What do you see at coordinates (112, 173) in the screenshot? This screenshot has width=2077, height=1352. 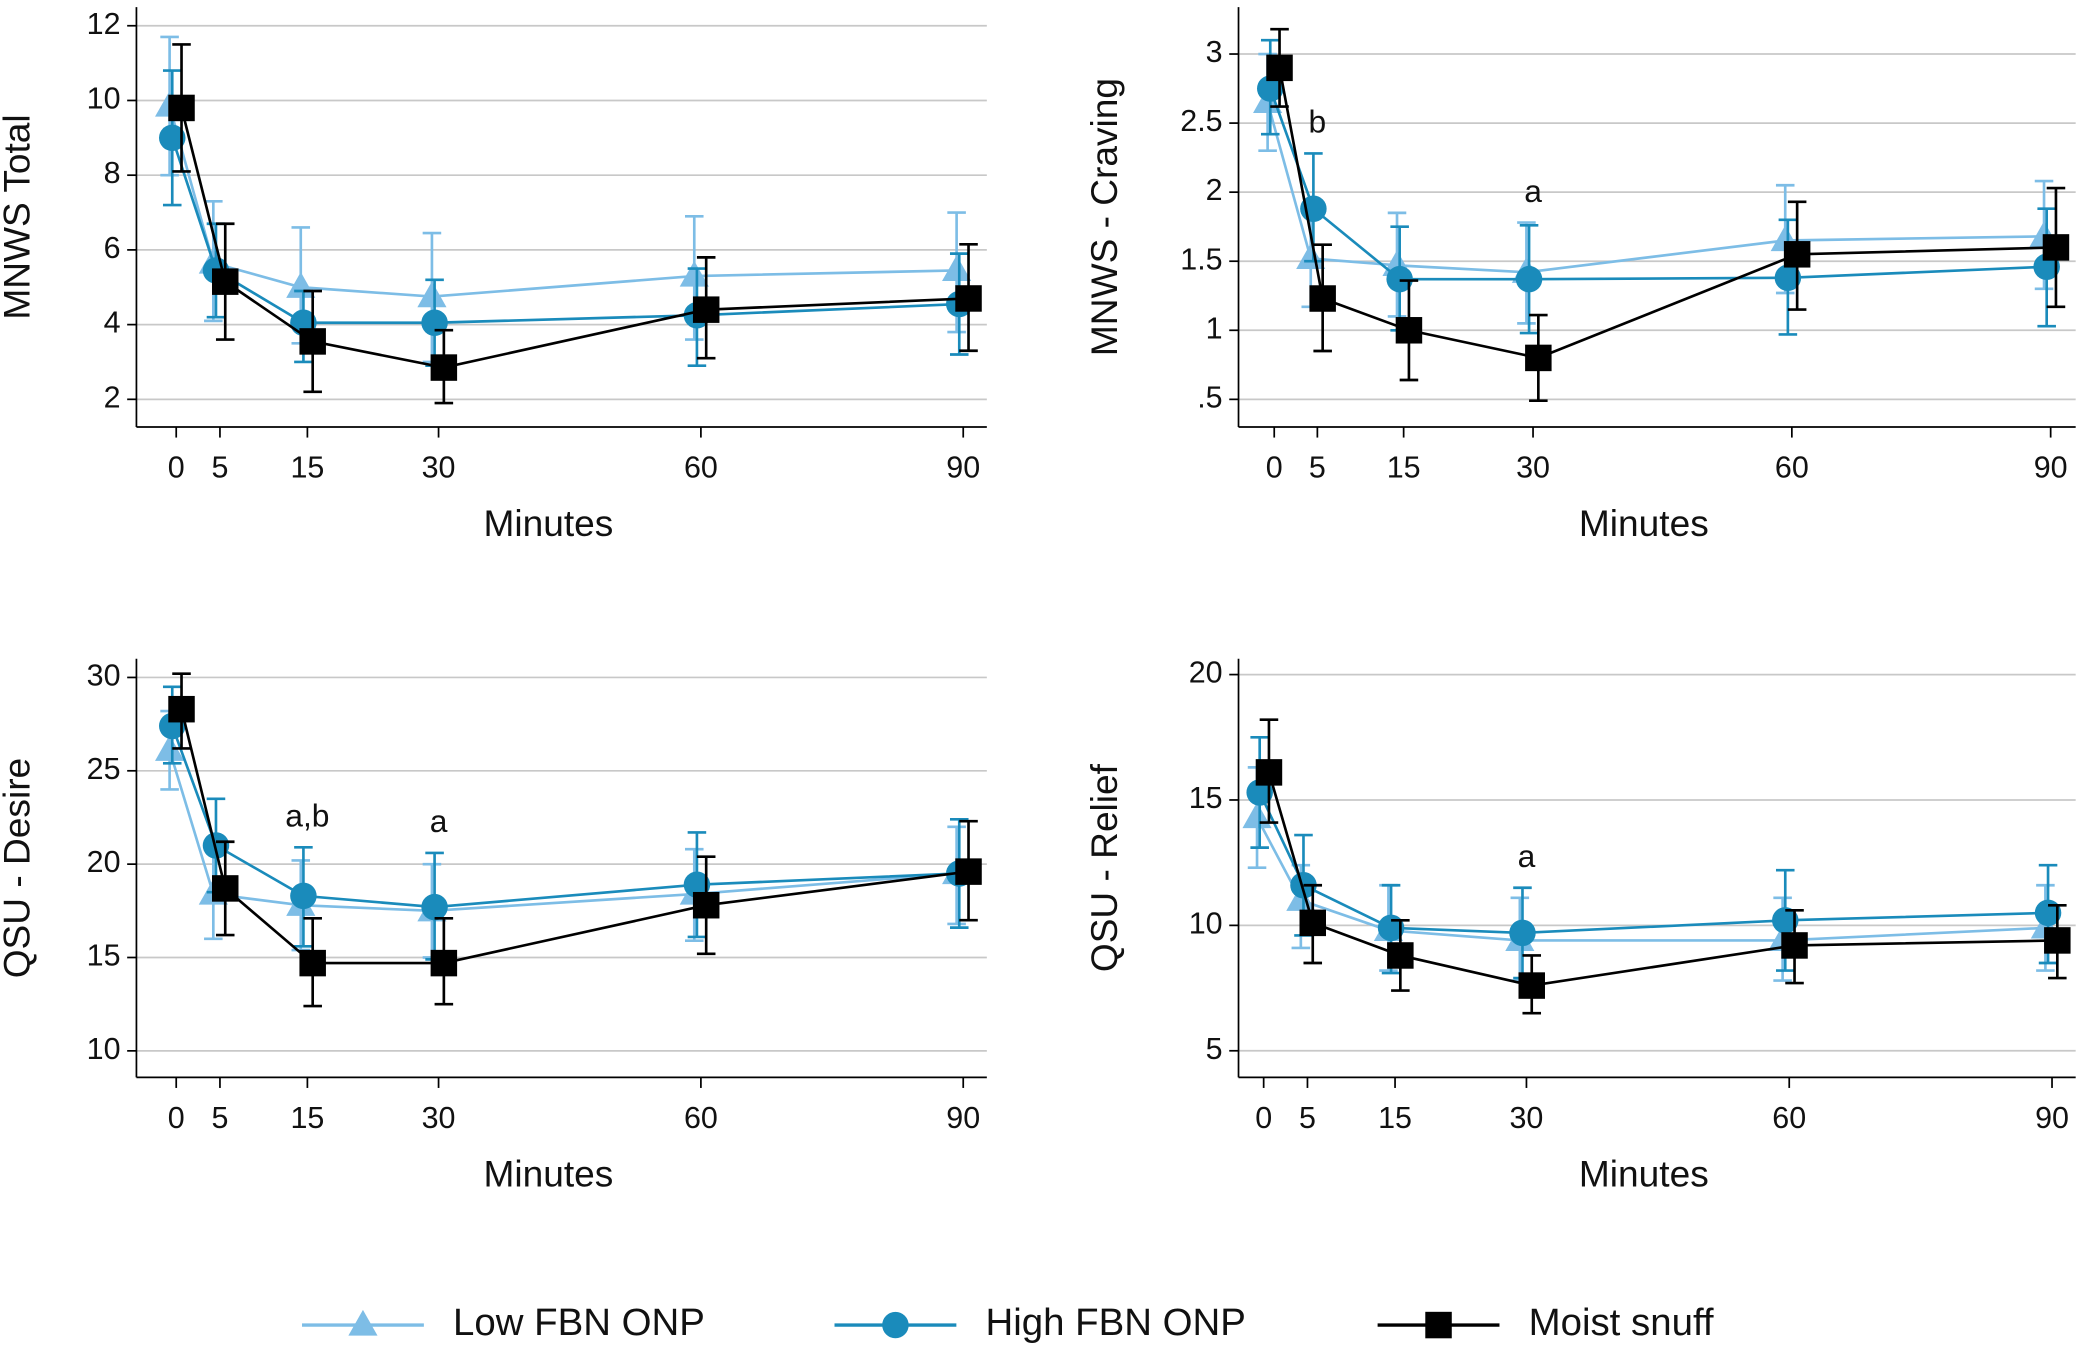 I see `y-tick-label: 8` at bounding box center [112, 173].